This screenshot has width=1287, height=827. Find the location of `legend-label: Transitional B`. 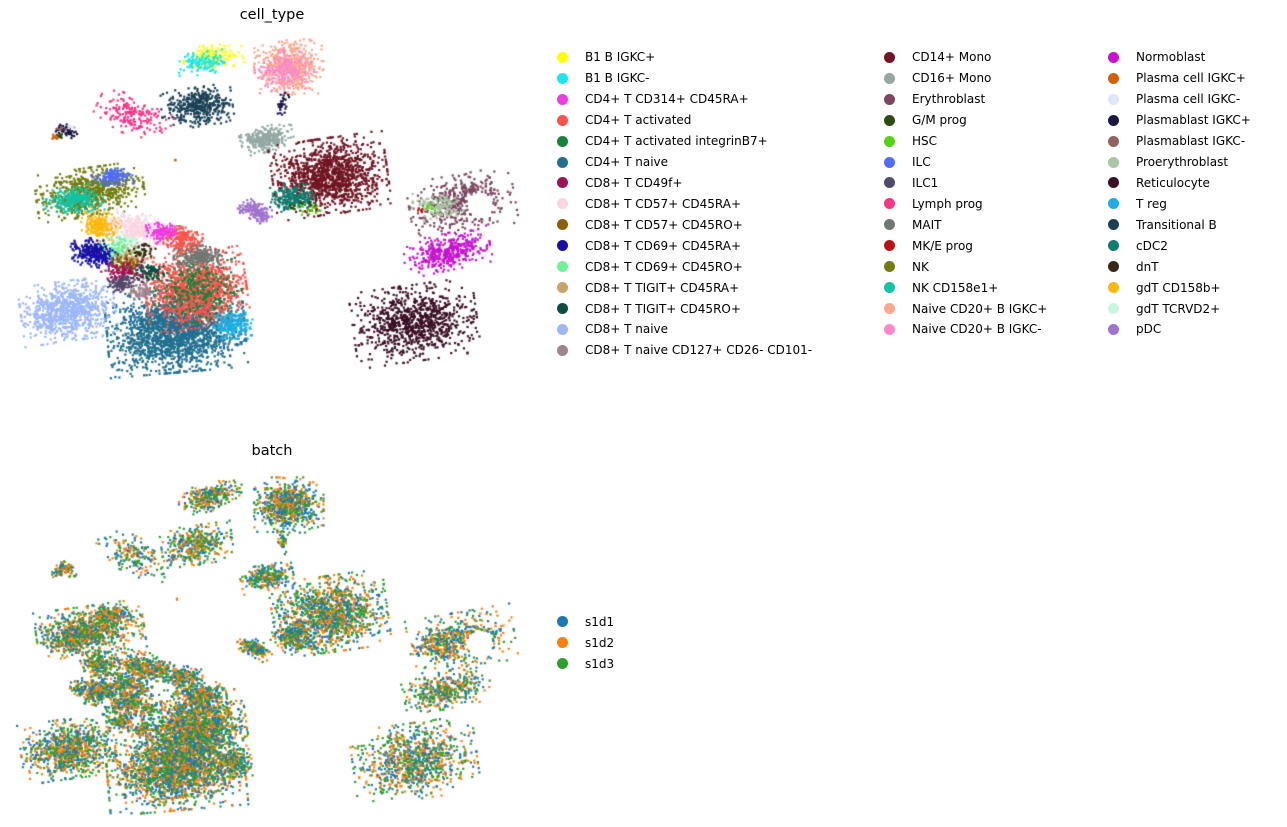

legend-label: Transitional B is located at coordinates (1176, 224).